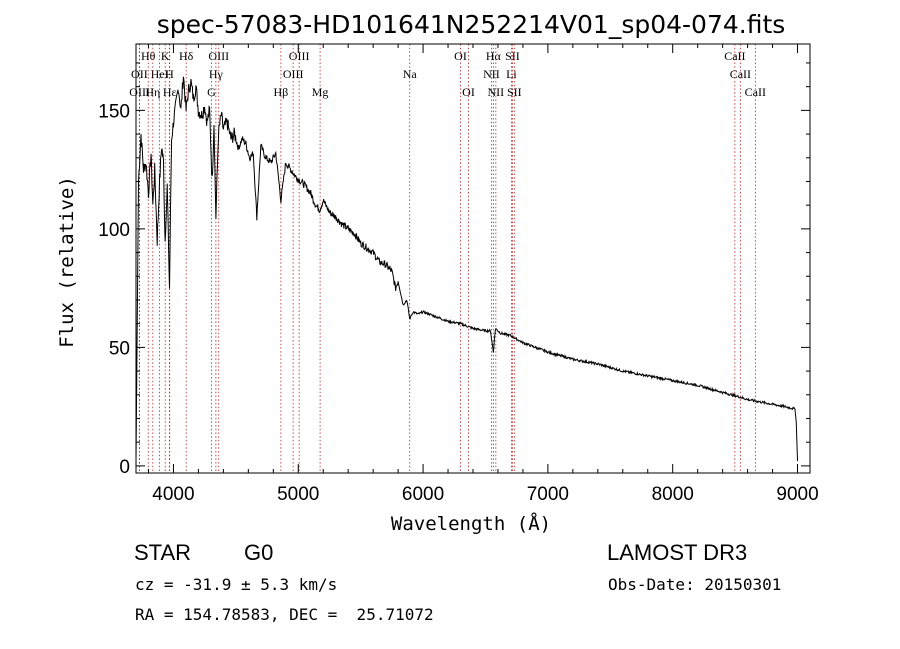  Describe the element at coordinates (148, 56) in the screenshot. I see `spectral-line-label: Hθ` at that location.